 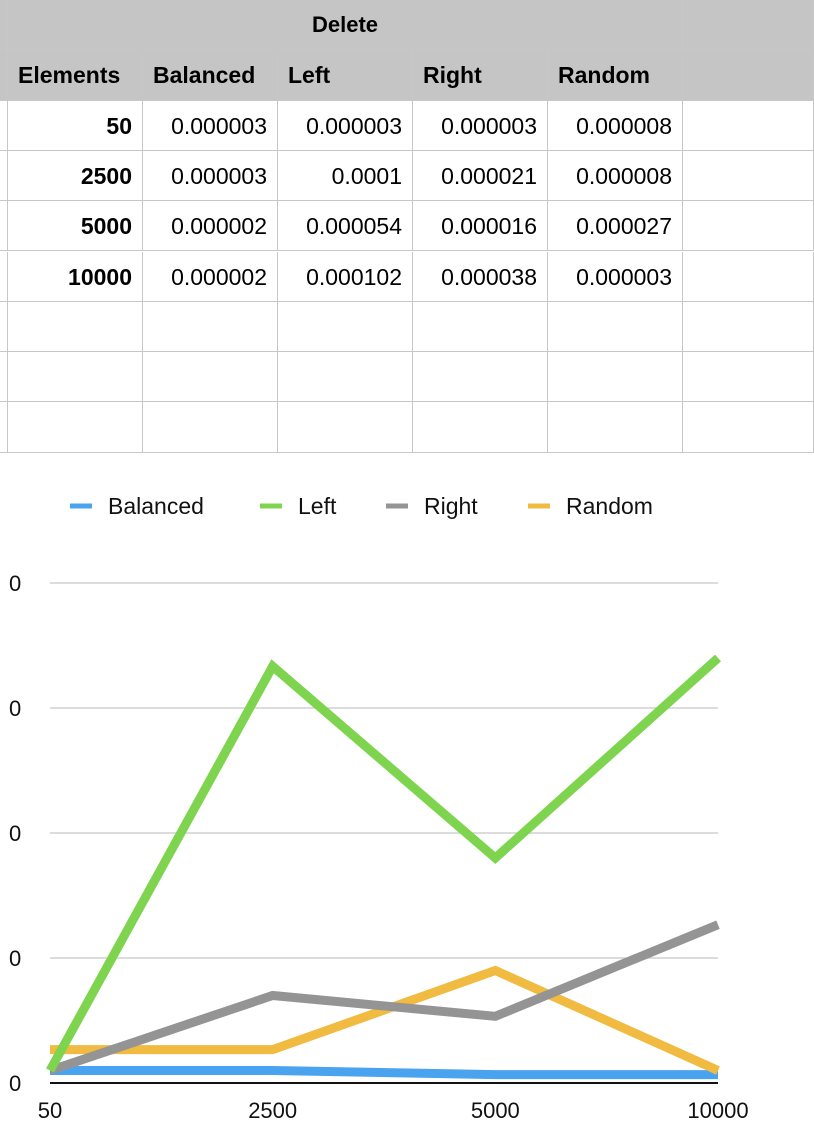 I want to click on value-cell: 0.000021, so click(x=480, y=176).